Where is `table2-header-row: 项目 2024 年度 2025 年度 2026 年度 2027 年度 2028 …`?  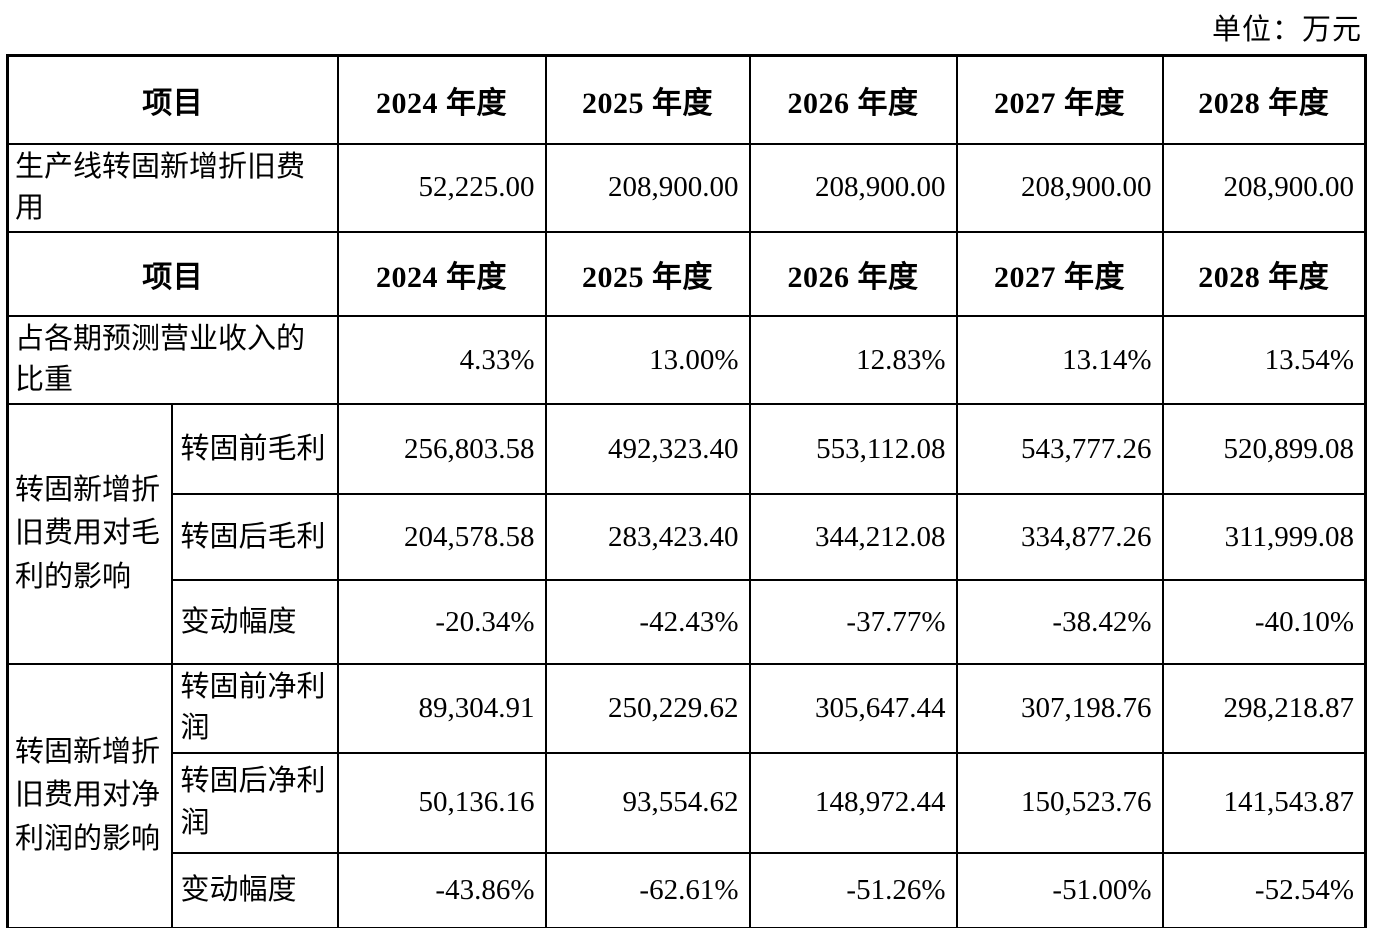 table2-header-row: 项目 2024 年度 2025 年度 2026 年度 2027 年度 2028 … is located at coordinates (686, 273).